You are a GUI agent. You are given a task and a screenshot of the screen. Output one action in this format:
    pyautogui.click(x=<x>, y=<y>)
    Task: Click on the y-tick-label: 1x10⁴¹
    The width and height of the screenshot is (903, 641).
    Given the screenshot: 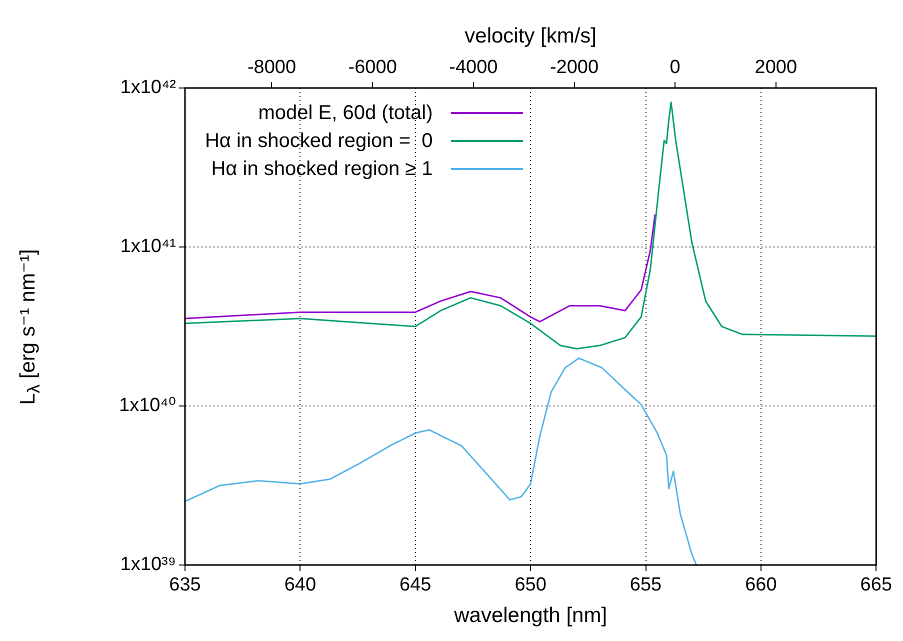 What is the action you would take?
    pyautogui.click(x=148, y=247)
    